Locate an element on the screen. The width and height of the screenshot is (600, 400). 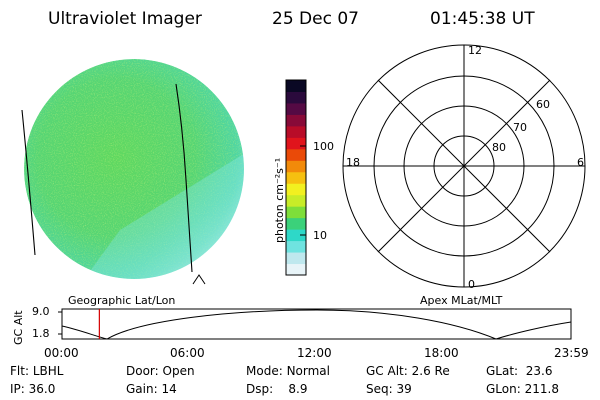
info-gain: Gain: 14 is located at coordinates (151, 389).